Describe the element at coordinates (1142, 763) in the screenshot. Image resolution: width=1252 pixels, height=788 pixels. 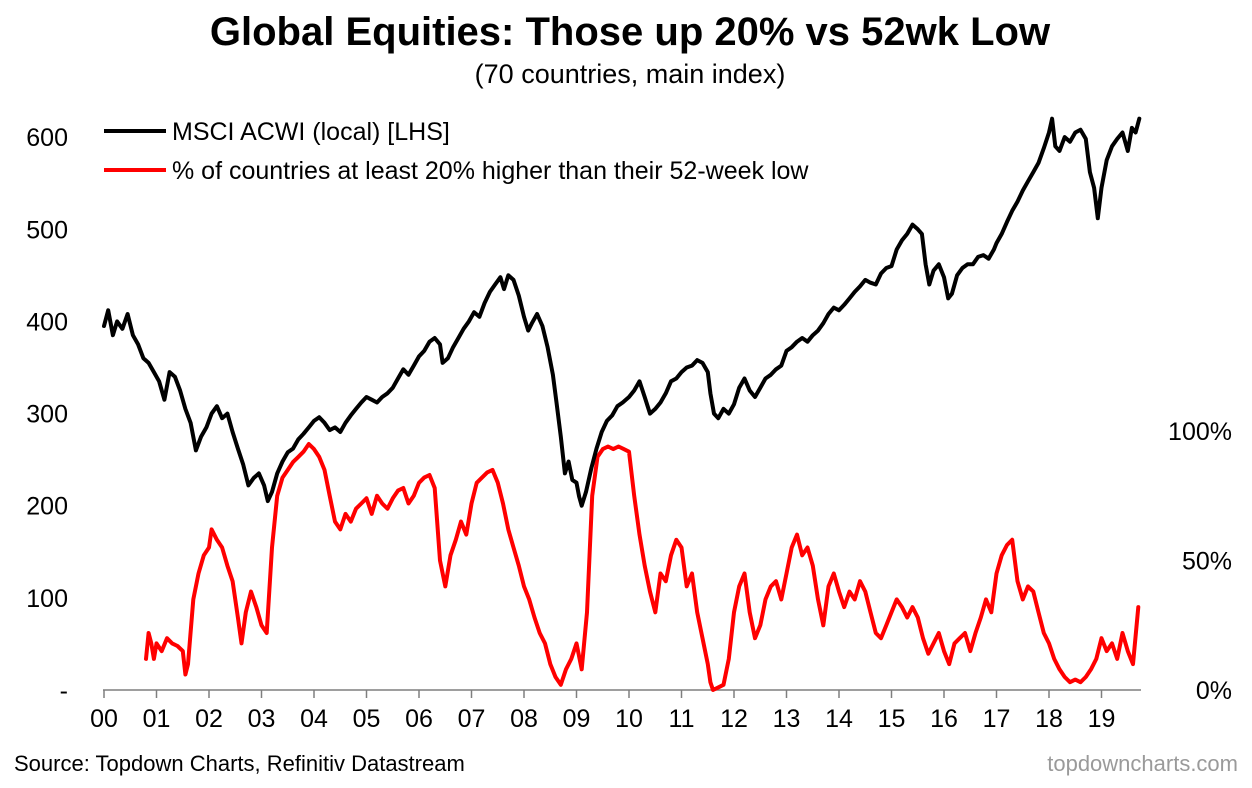
I see `watermark-credit: topdowncharts.com` at that location.